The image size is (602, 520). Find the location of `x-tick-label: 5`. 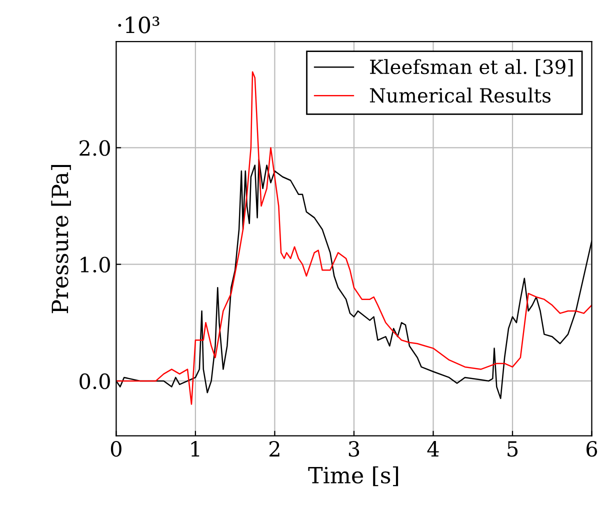

x-tick-label: 5 is located at coordinates (513, 449).